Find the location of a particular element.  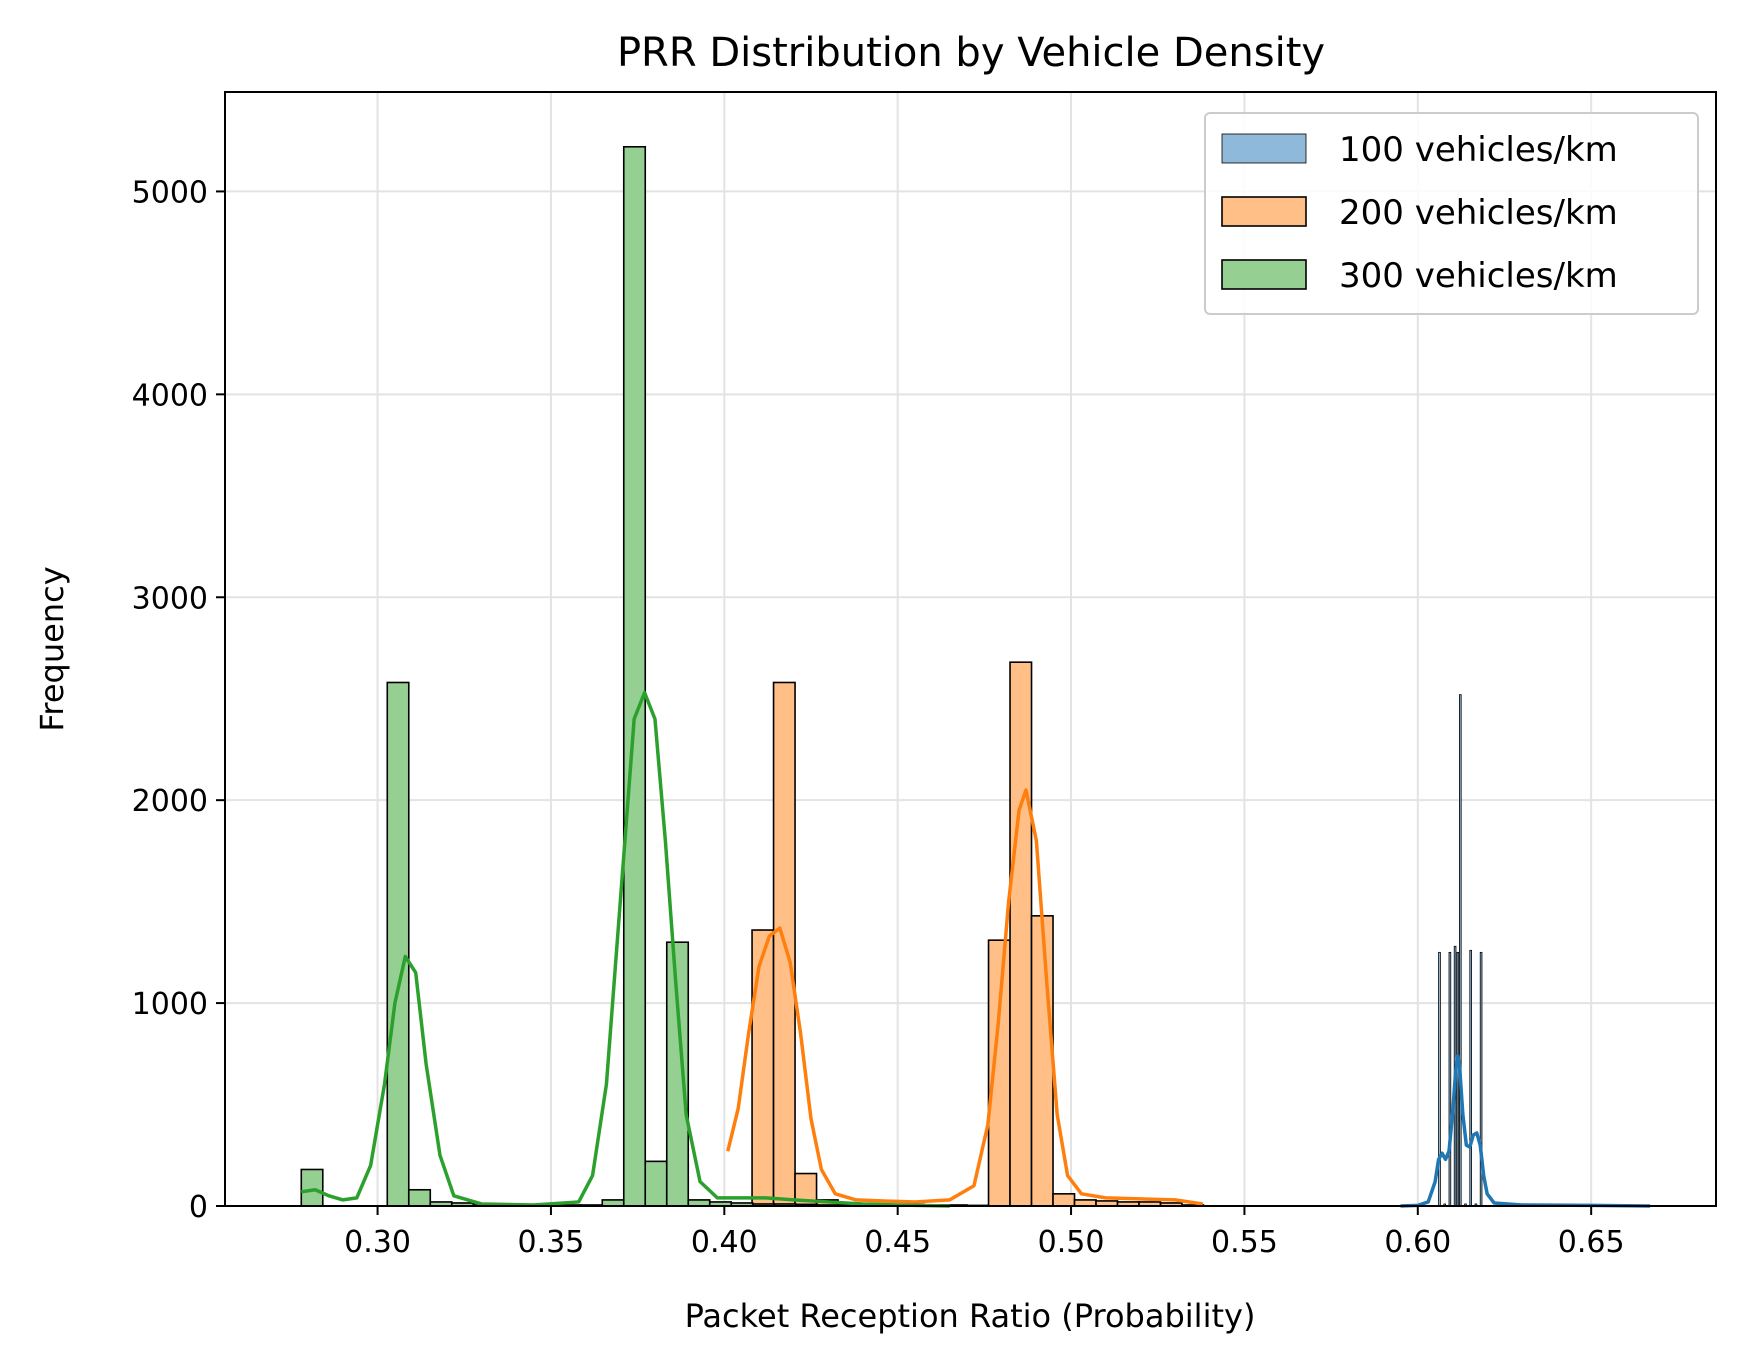

y-tick-label-5: 5000 is located at coordinates (170, 192).